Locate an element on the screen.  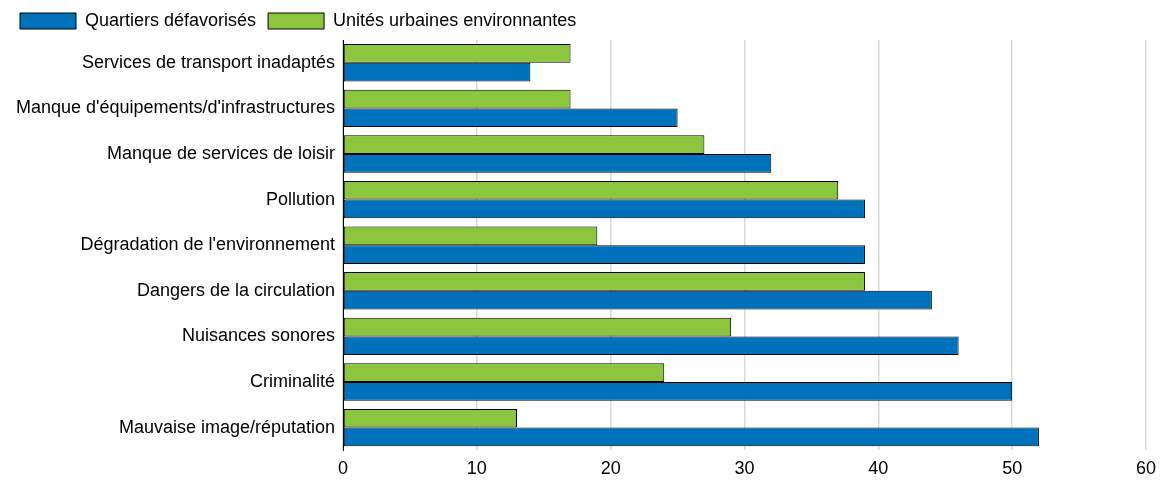
y-tick-label: Mauvaise image/réputation is located at coordinates (227, 426).